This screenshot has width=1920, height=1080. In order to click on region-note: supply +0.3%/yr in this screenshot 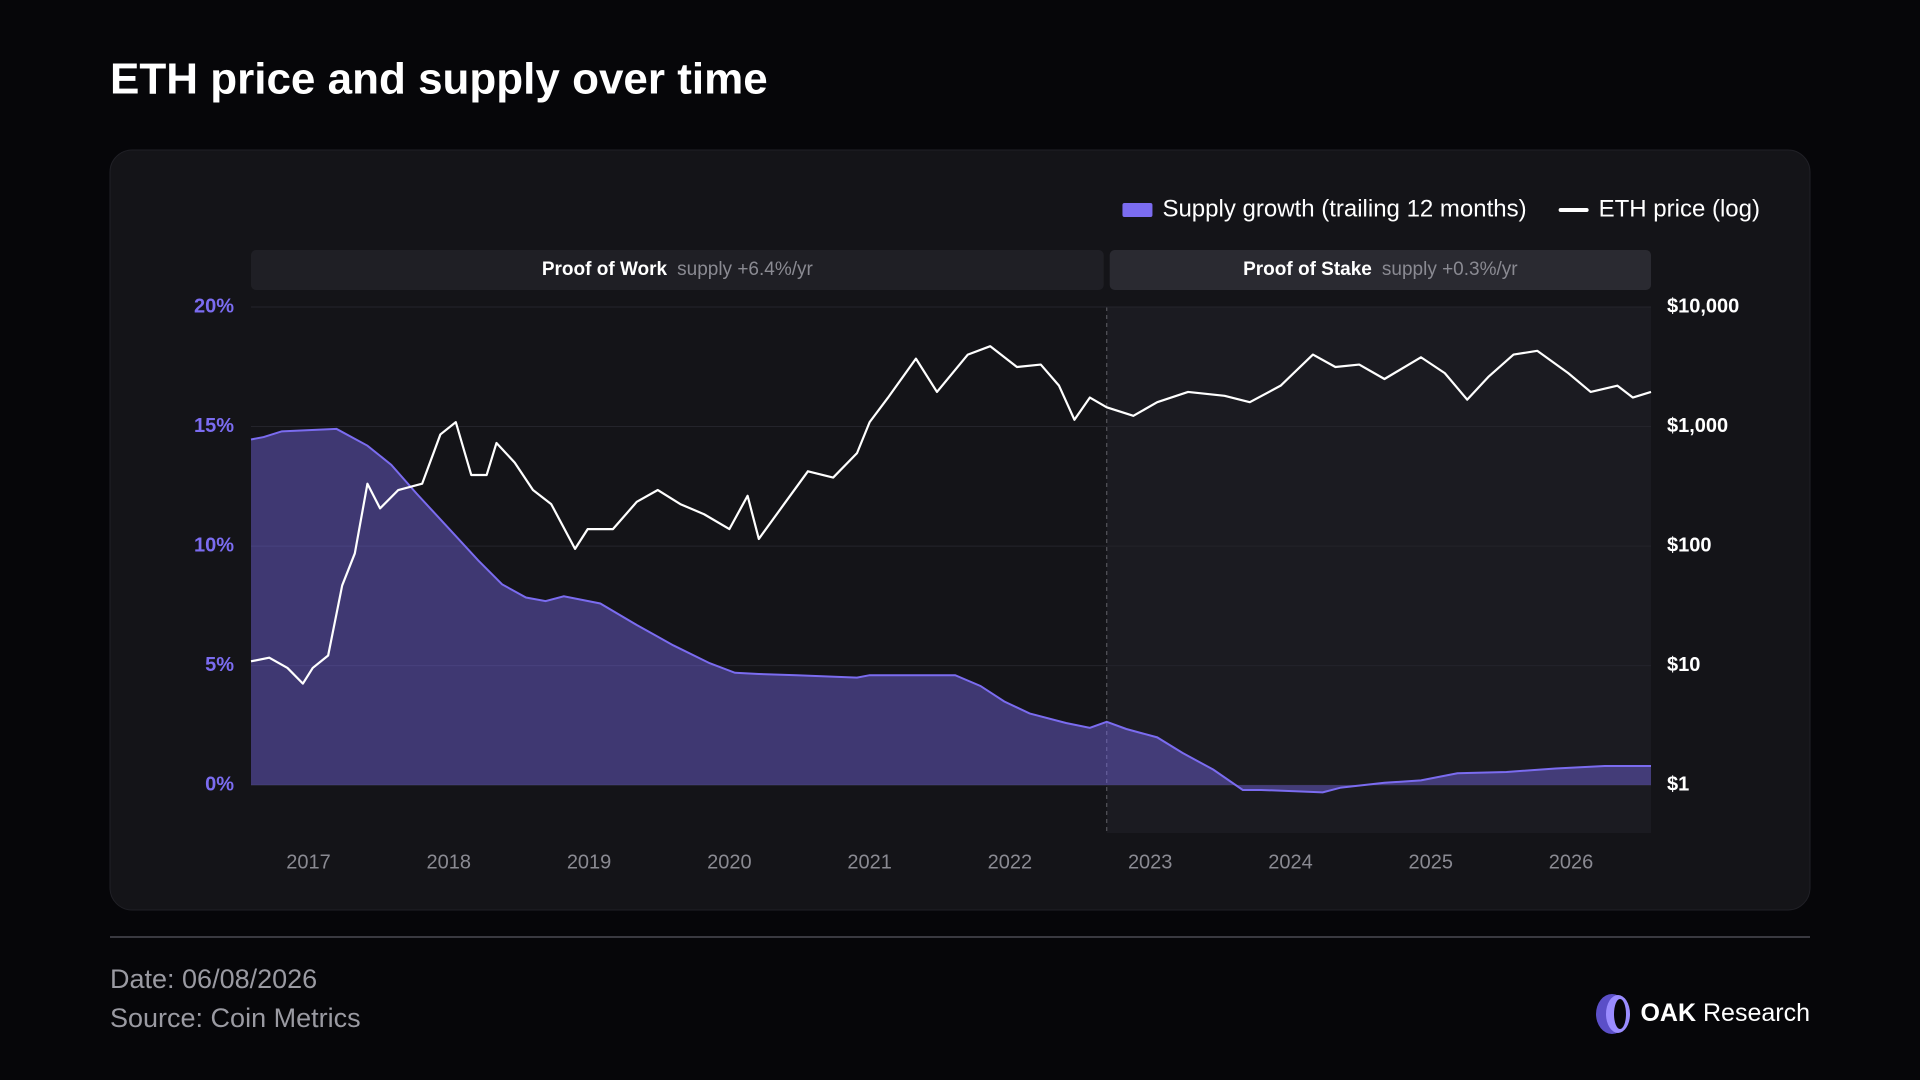, I will do `click(1450, 269)`.